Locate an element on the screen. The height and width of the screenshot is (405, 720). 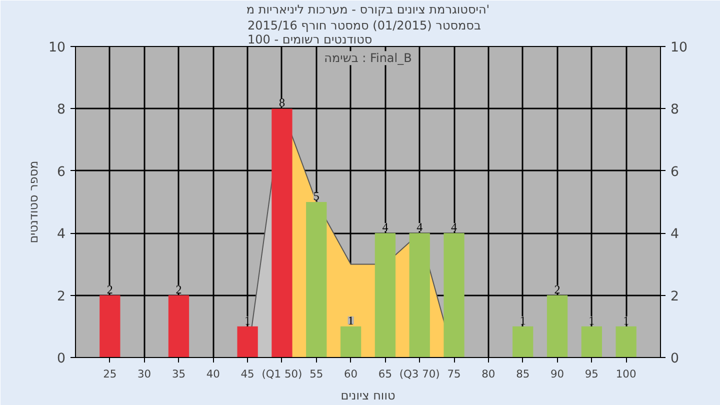
chart-subtitle: בסמסטר (01/2015) סמסטר חורף 2015/16 סטודנטים רשומים - 100 is located at coordinates (364, 32).